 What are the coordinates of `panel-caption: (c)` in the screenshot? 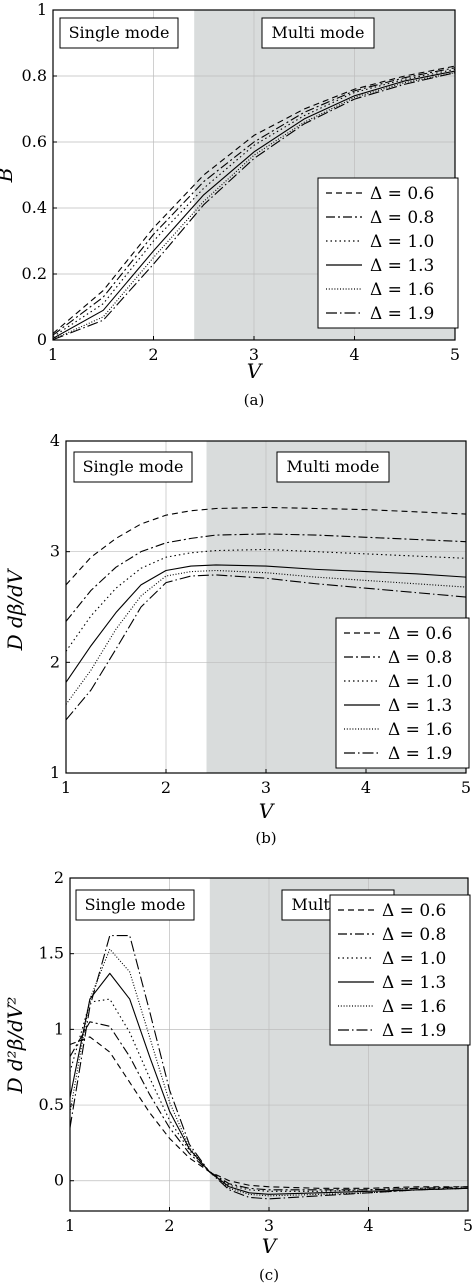 It's located at (269, 1275).